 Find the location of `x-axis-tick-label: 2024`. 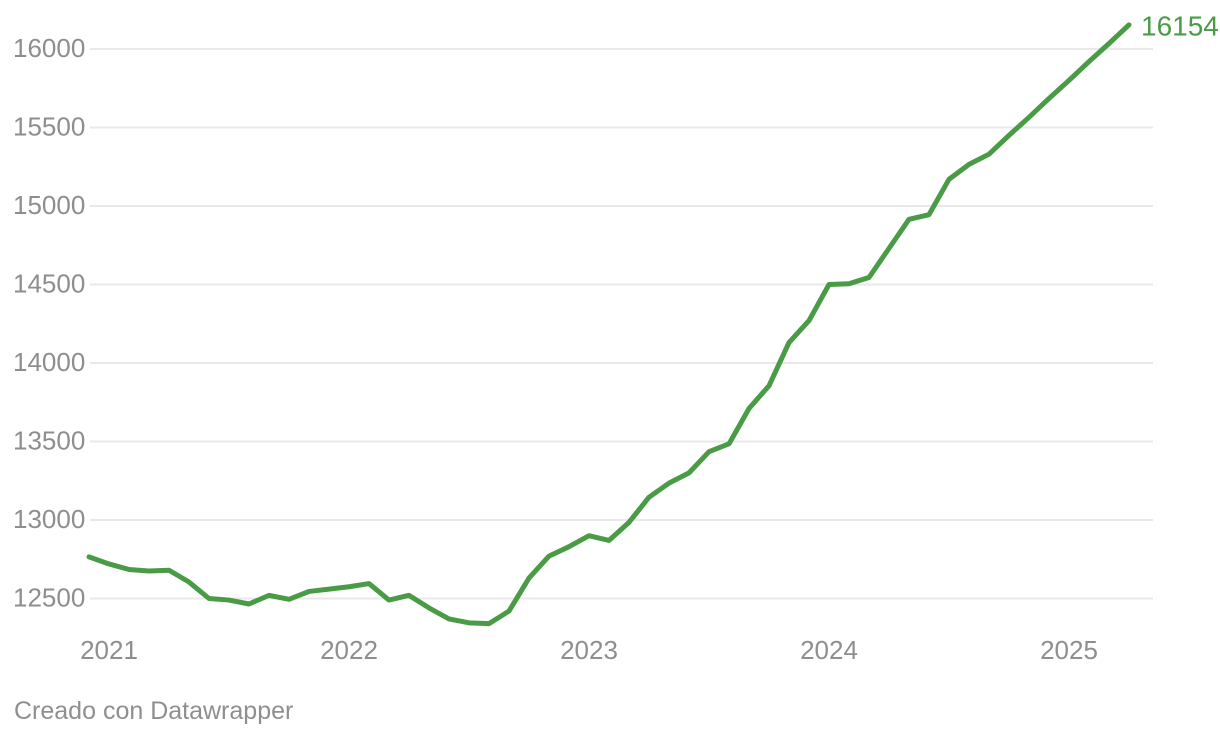

x-axis-tick-label: 2024 is located at coordinates (829, 650).